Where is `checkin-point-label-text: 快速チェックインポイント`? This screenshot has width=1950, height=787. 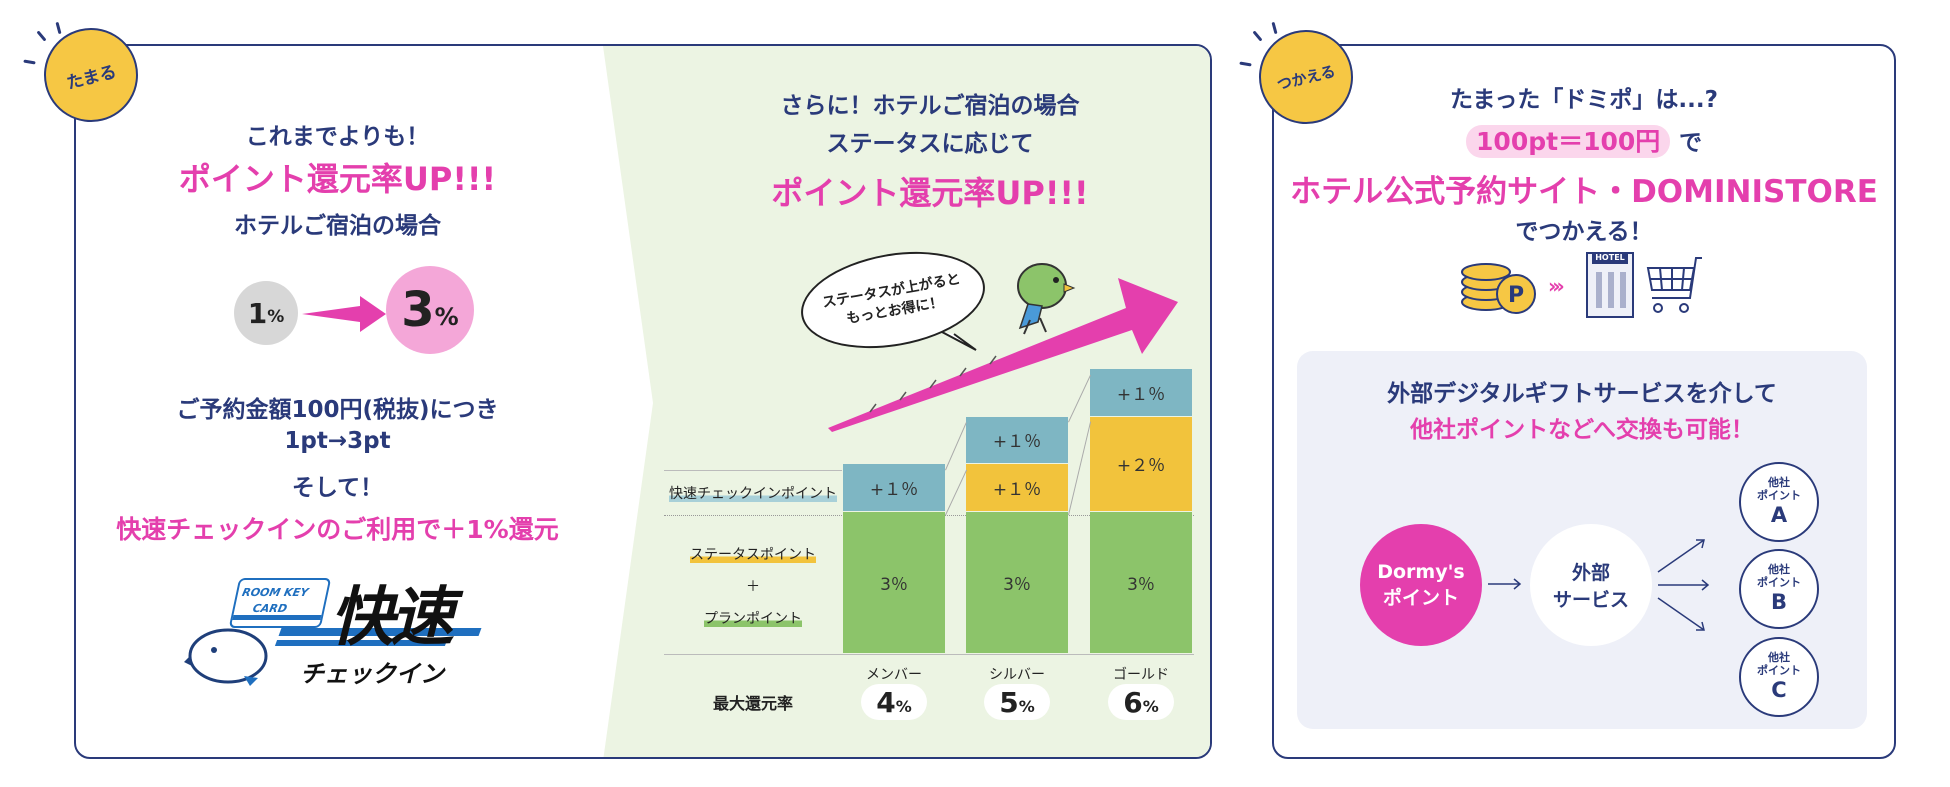
checkin-point-label-text: 快速チェックインポイント is located at coordinates (753, 494).